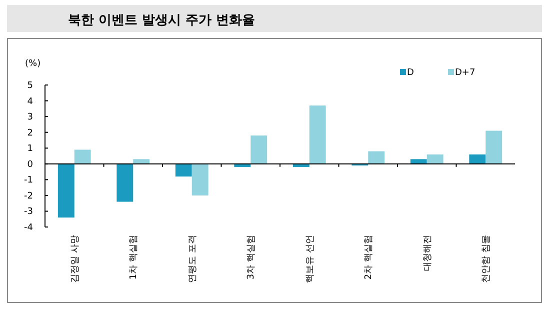  Describe the element at coordinates (369, 257) in the screenshot. I see `x-tick-label: 2차 핵실험` at that location.